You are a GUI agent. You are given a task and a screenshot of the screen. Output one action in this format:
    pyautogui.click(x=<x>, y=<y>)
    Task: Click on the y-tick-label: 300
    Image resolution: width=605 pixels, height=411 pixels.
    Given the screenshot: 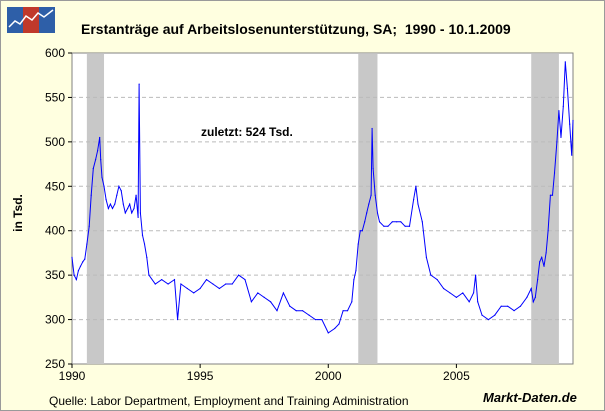 What is the action you would take?
    pyautogui.click(x=55, y=320)
    